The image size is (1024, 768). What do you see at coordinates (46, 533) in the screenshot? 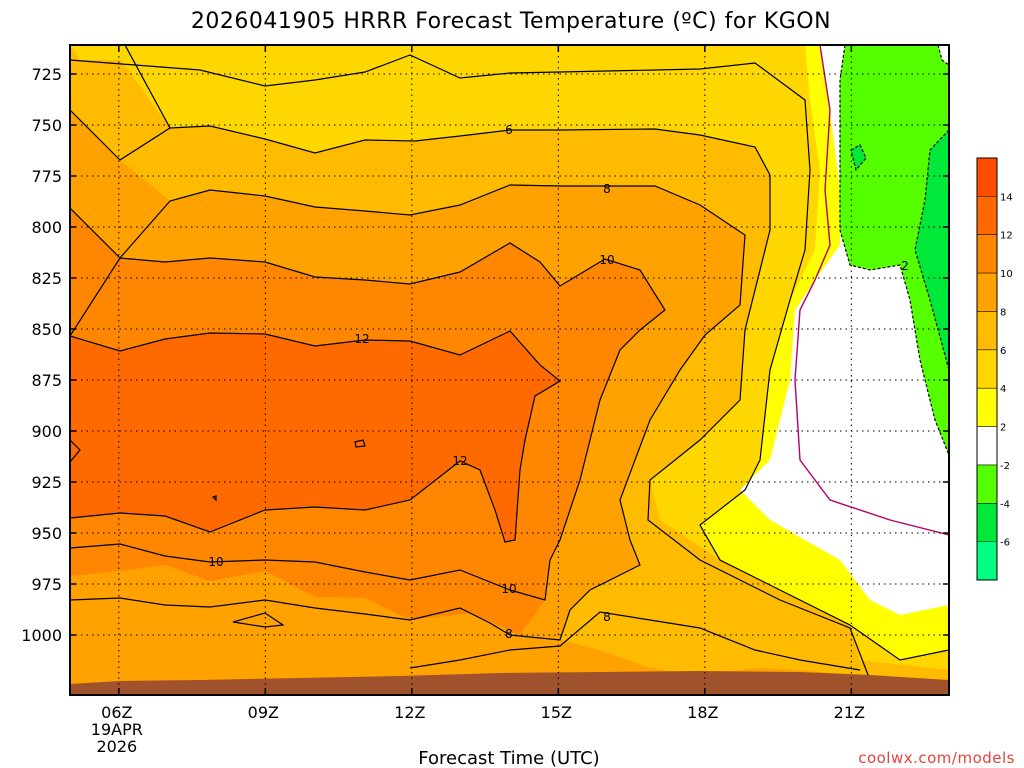
I see `y-tick-label: 950` at bounding box center [46, 533].